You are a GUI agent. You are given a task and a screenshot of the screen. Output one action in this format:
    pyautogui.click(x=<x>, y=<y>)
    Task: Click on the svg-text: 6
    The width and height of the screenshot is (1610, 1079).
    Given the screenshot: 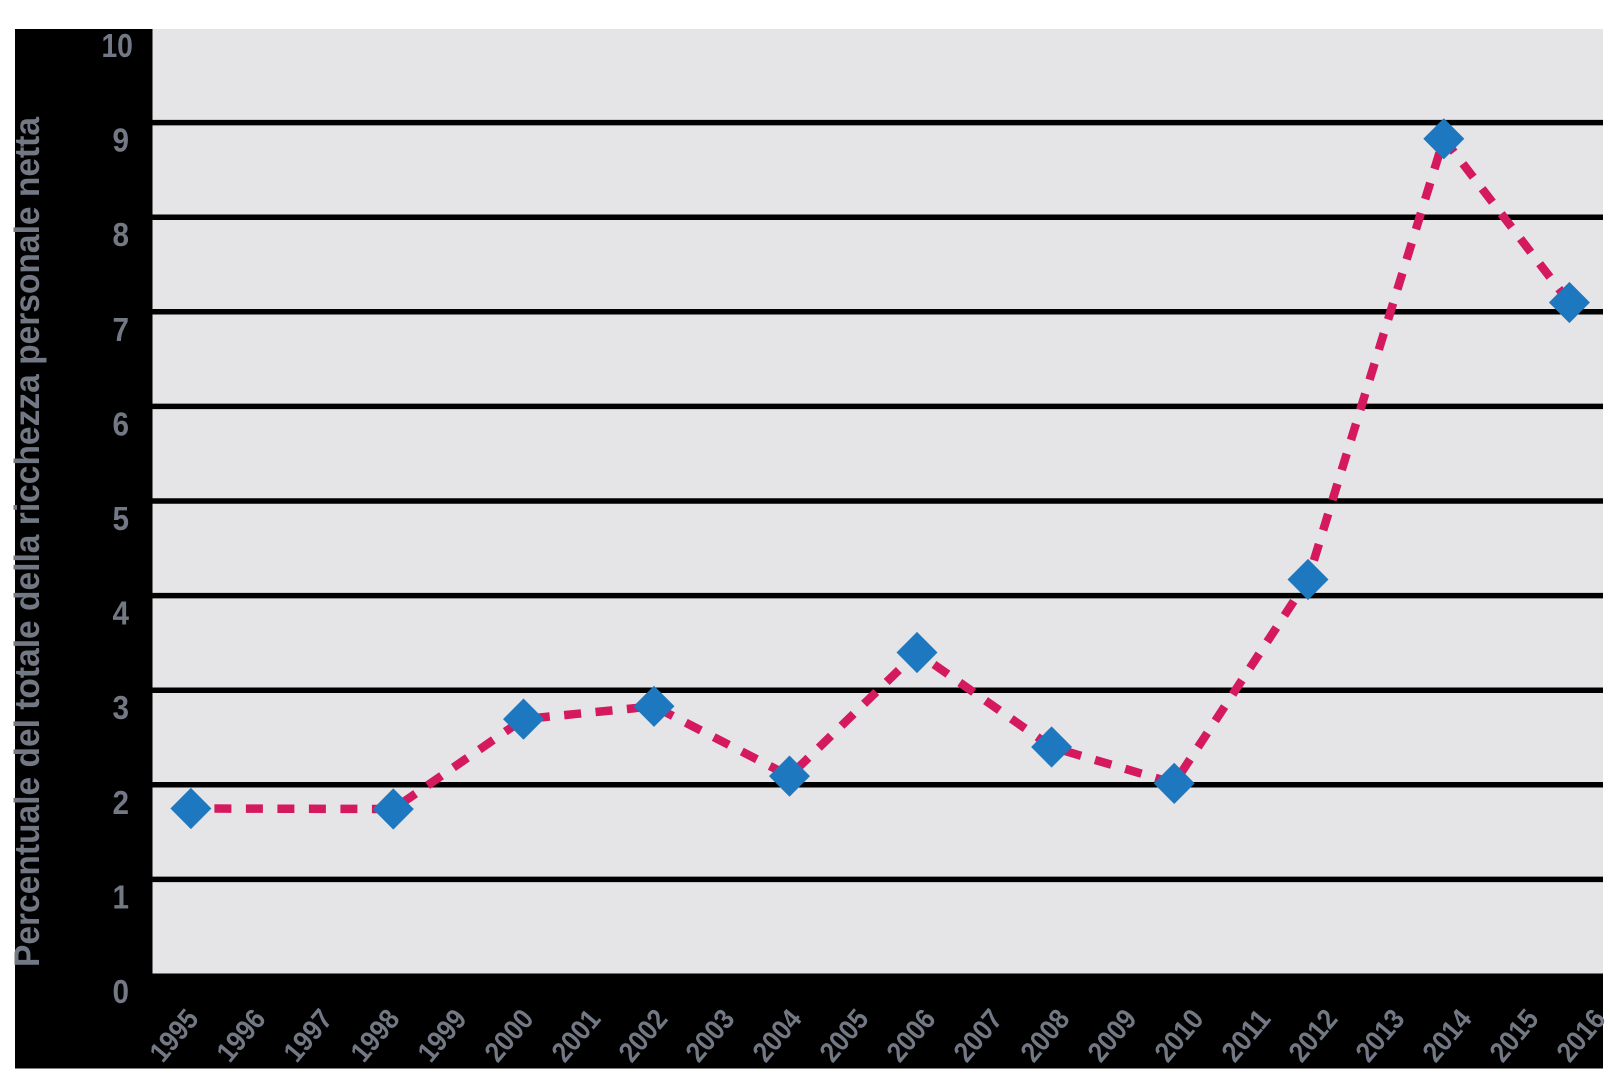 What is the action you would take?
    pyautogui.click(x=121, y=423)
    